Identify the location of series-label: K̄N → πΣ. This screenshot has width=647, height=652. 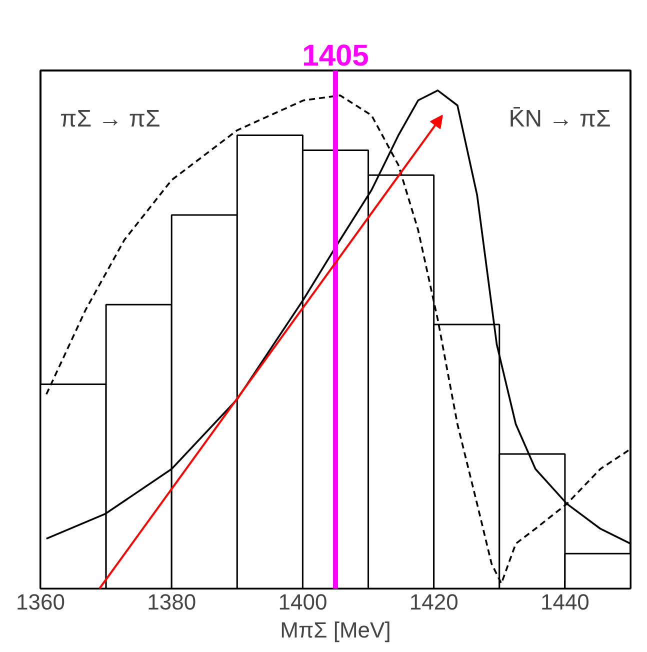
(559, 119).